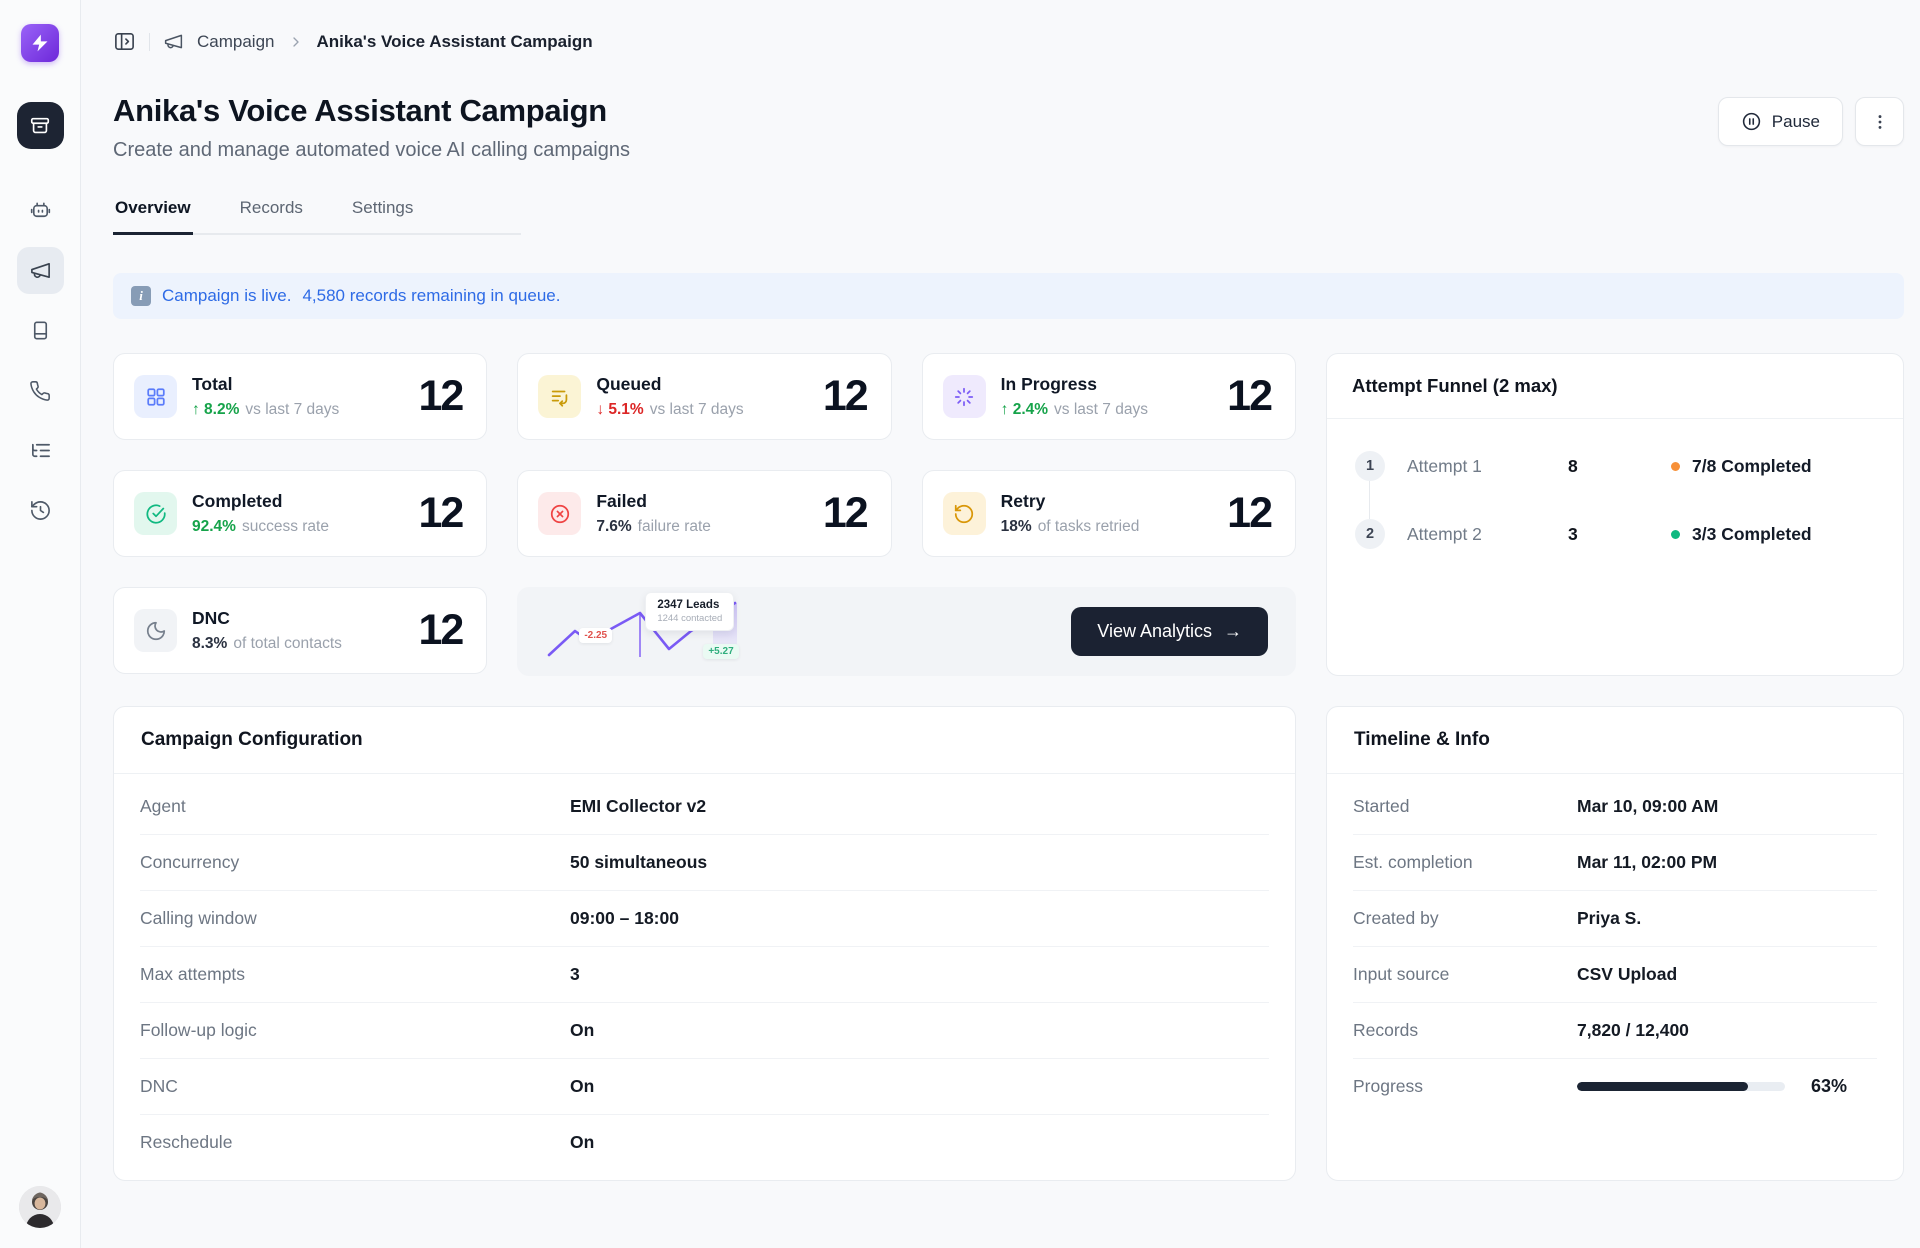 Image resolution: width=1920 pixels, height=1248 pixels. What do you see at coordinates (704, 1142) in the screenshot?
I see `config-row-reschedule: Reschedule On` at bounding box center [704, 1142].